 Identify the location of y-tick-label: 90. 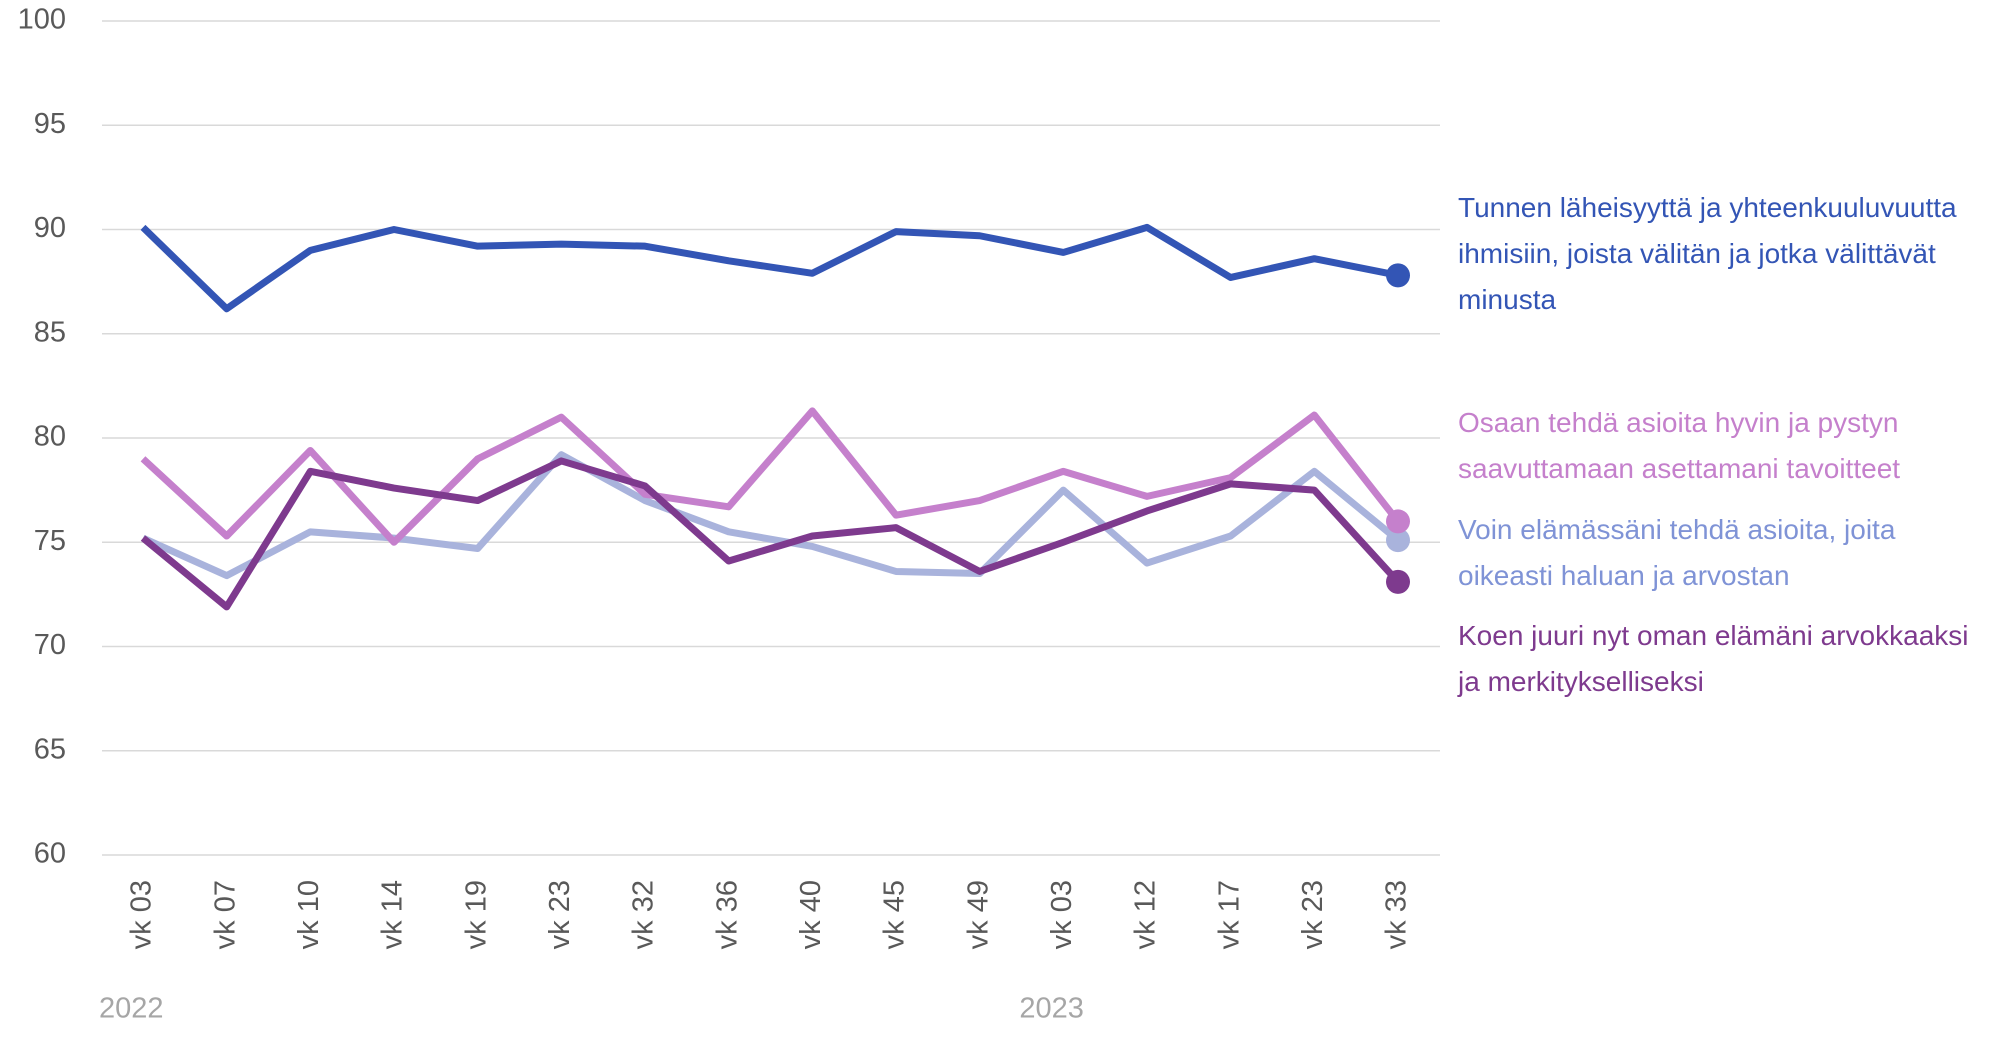
(50, 228).